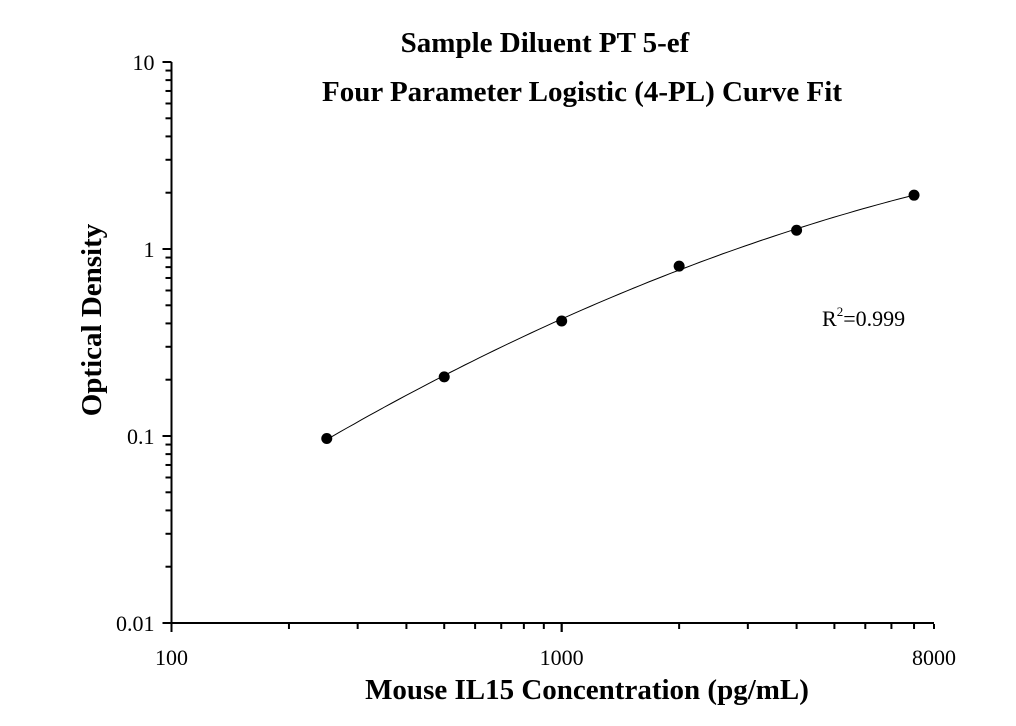 The width and height of the screenshot is (1016, 726). What do you see at coordinates (863, 317) in the screenshot?
I see `r-squared-annotation: R2=0.999` at bounding box center [863, 317].